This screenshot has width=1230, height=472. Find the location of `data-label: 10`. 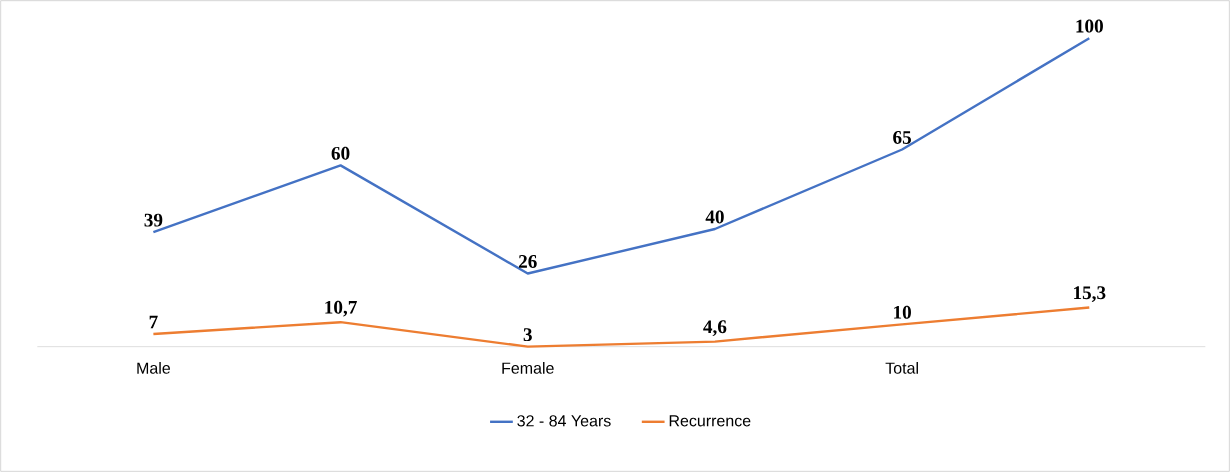

data-label: 10 is located at coordinates (902, 312).